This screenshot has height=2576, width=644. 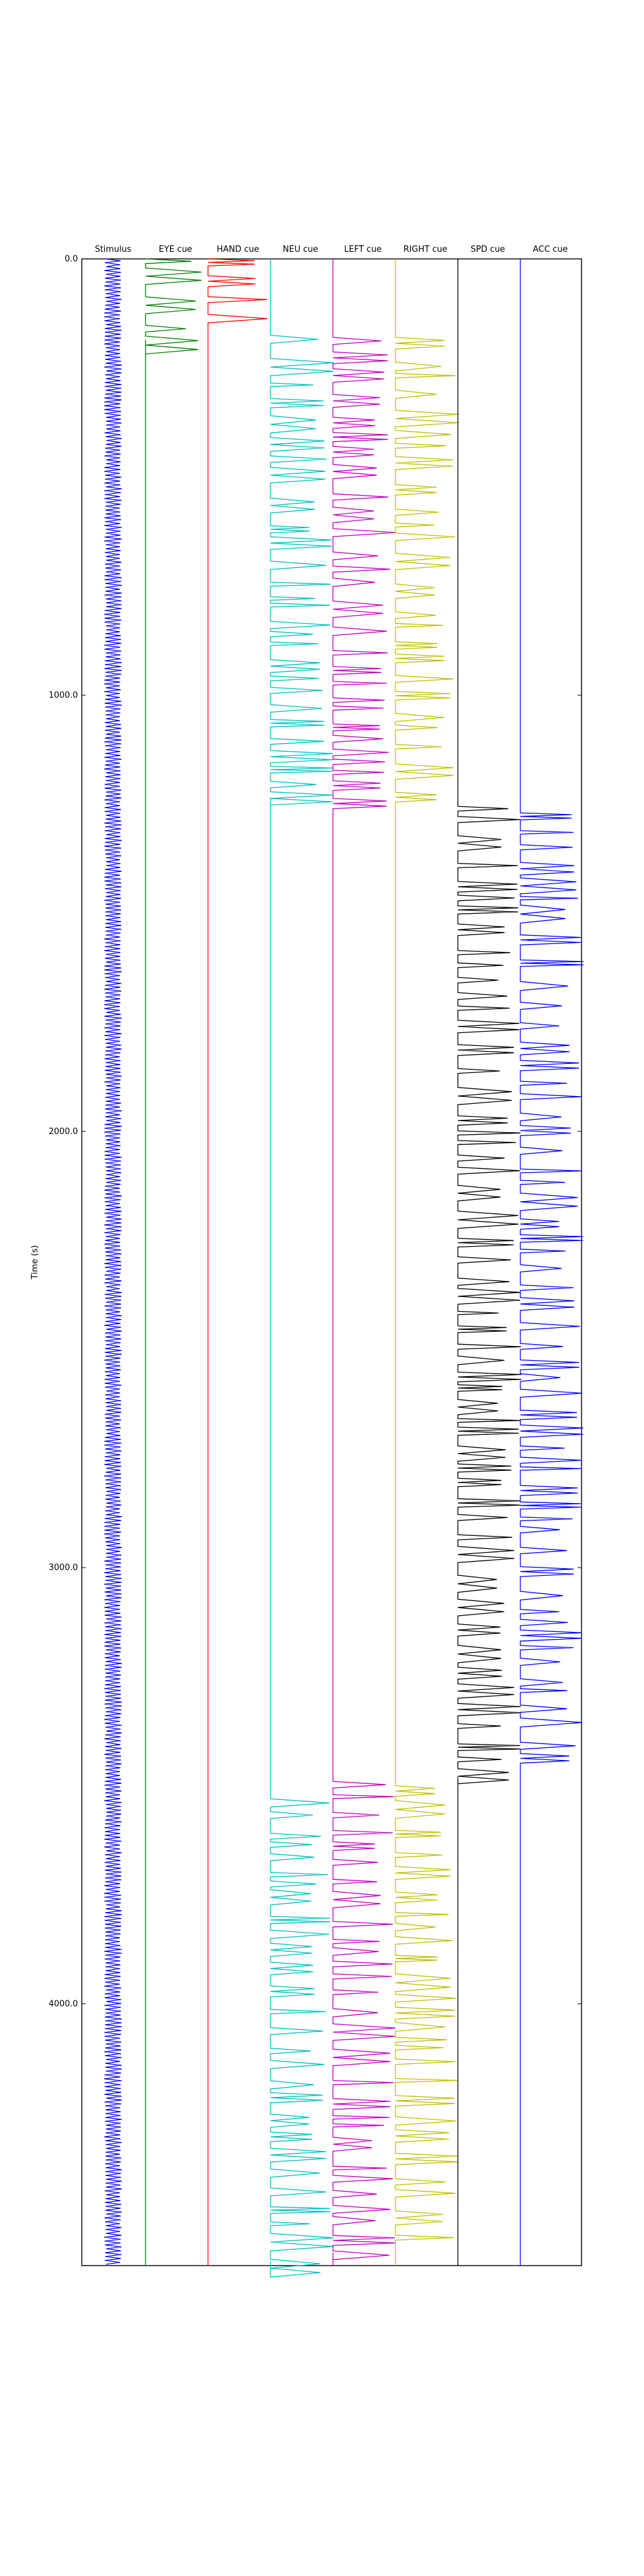 I want to click on series-trace-stimulus, so click(x=113, y=1261).